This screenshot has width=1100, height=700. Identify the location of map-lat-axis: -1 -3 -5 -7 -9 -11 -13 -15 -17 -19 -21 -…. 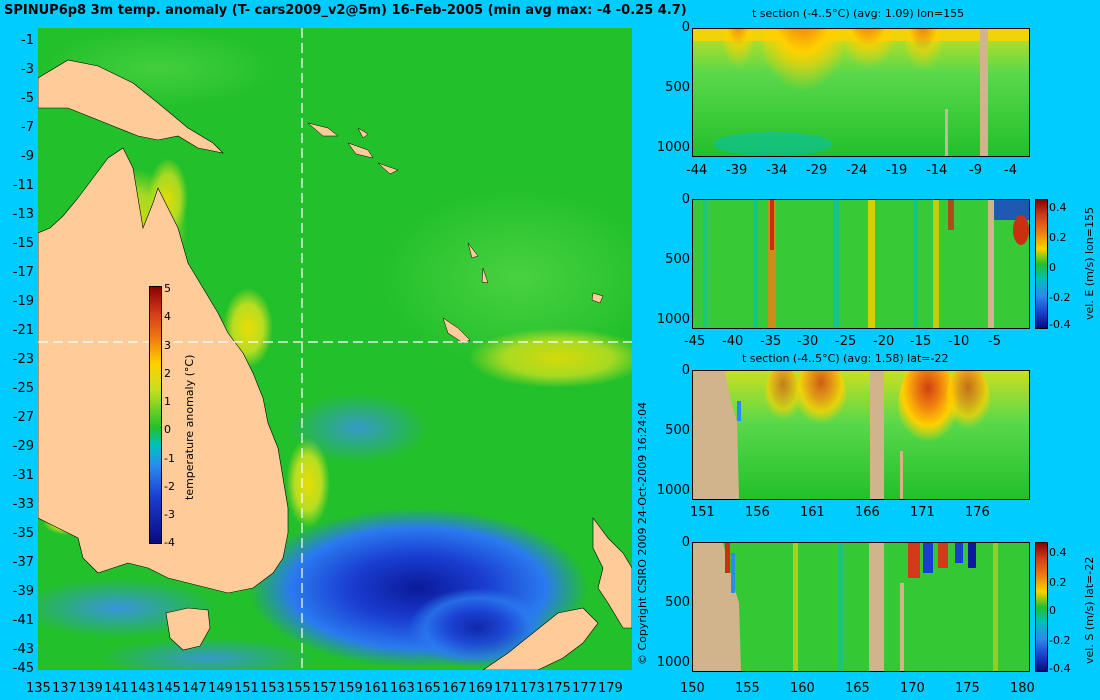
(23, 354).